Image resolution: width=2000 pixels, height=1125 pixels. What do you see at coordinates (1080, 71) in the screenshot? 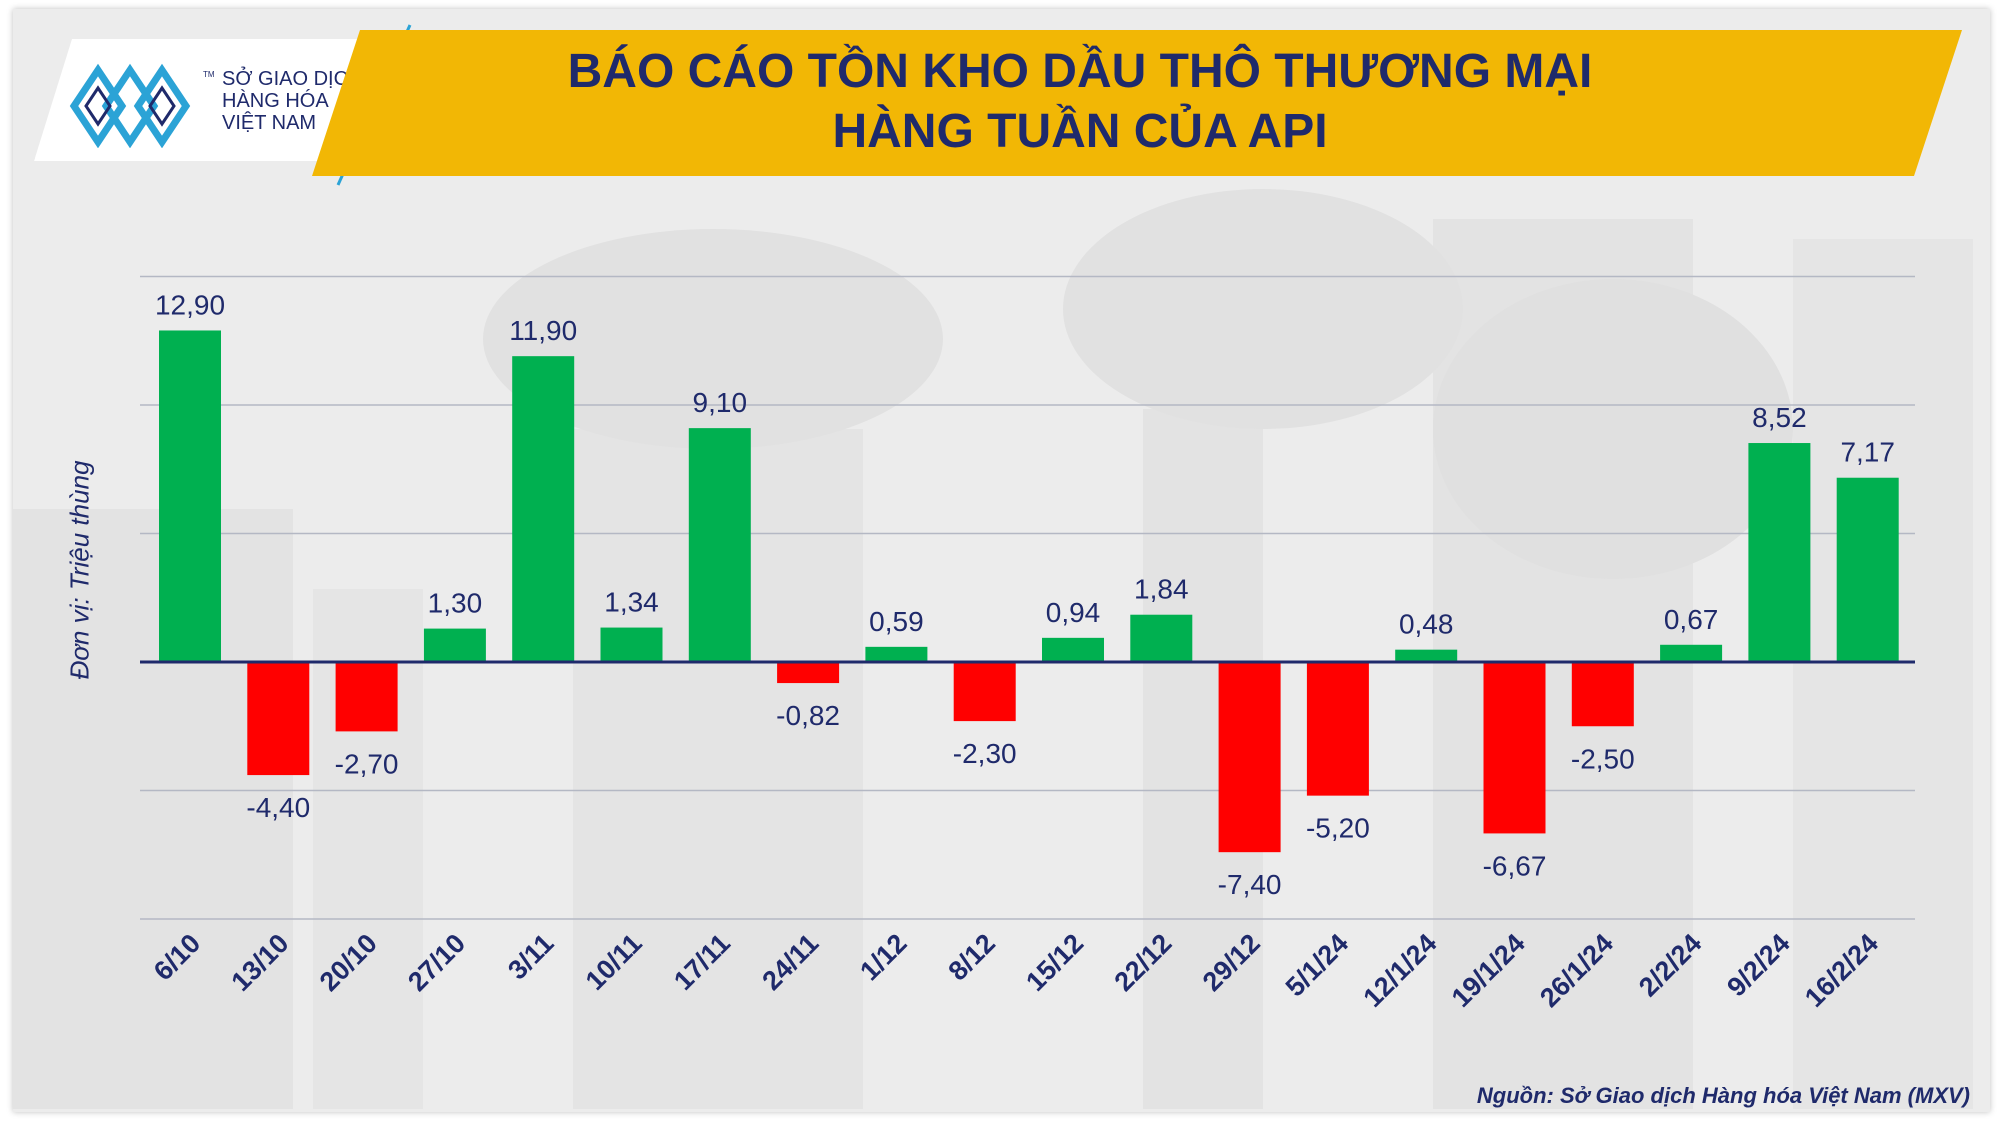
I see `title-line-1: BÁO CÁO TỒN KHO DẦU THÔ THƯƠNG MẠI` at bounding box center [1080, 71].